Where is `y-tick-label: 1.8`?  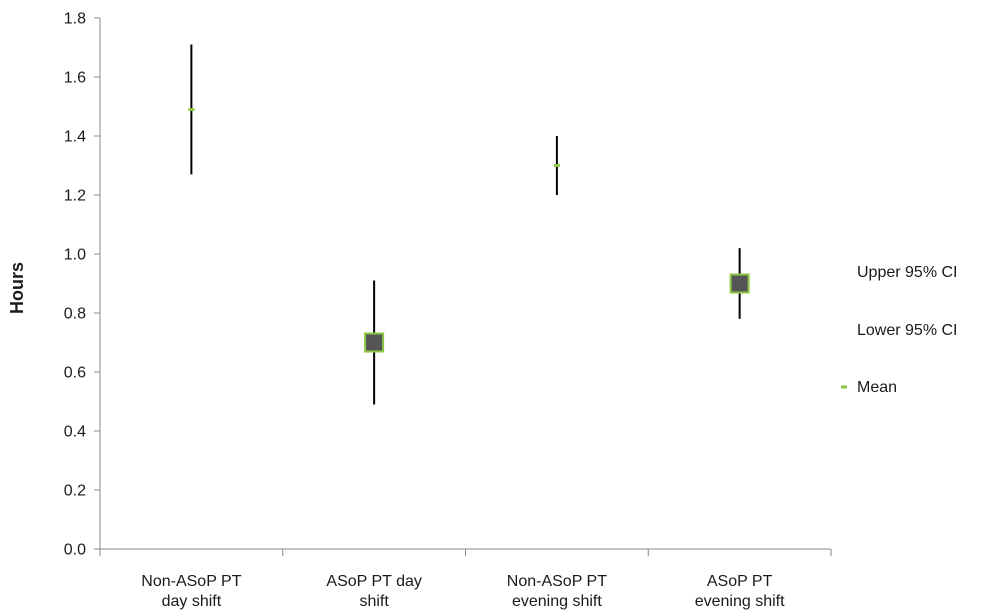
y-tick-label: 1.8 is located at coordinates (75, 19).